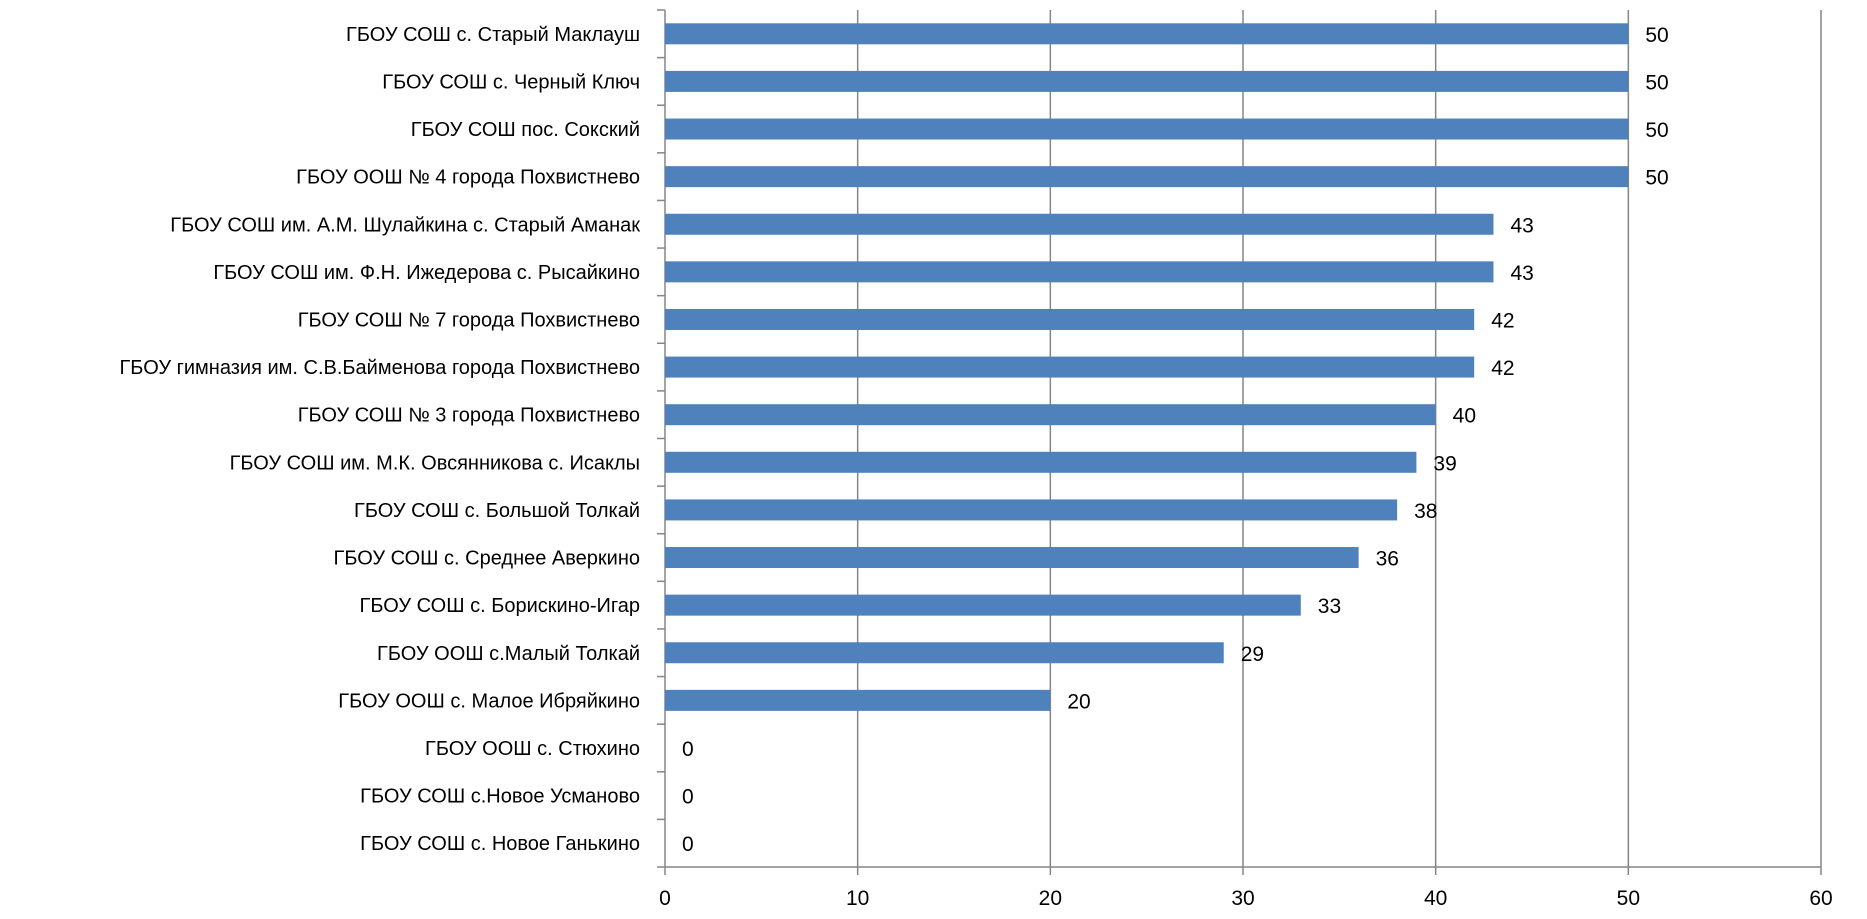  What do you see at coordinates (1252, 654) in the screenshot?
I see `data-label: 29` at bounding box center [1252, 654].